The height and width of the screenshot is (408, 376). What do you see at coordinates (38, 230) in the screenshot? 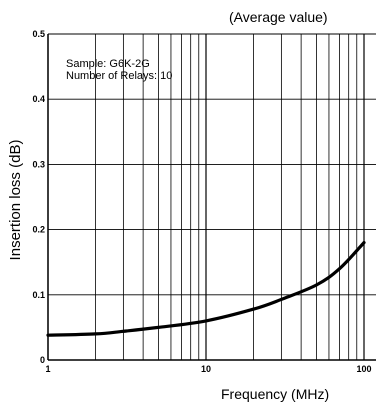
I see `y-tick-label: 0.2` at bounding box center [38, 230].